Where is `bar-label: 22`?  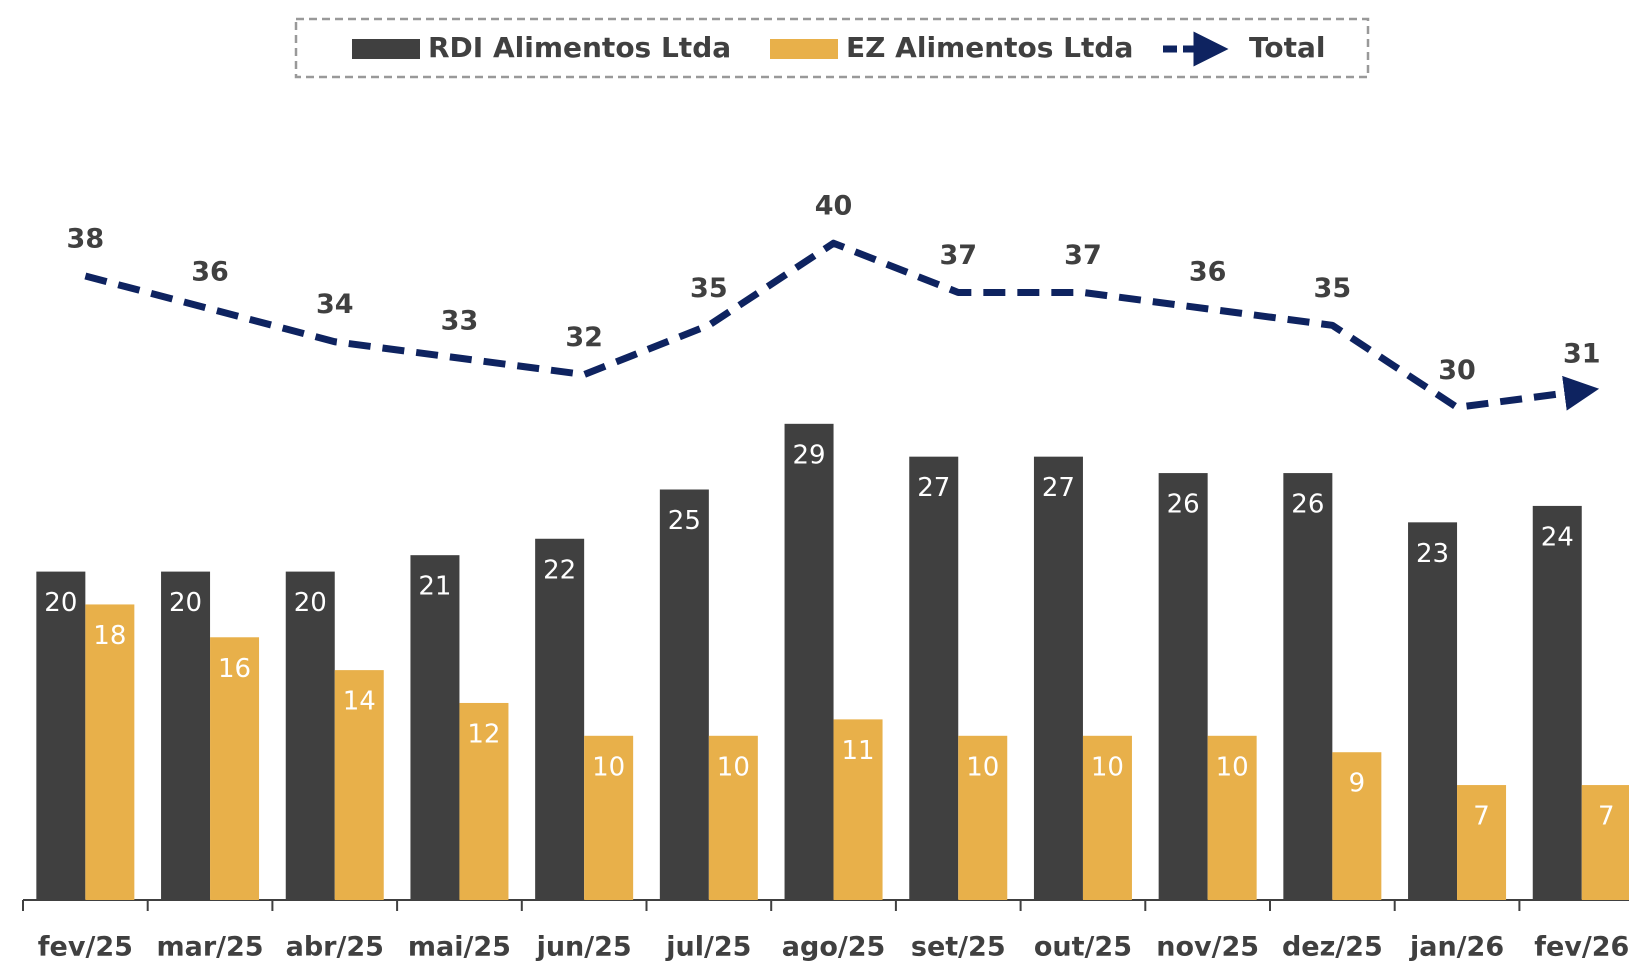 bar-label: 22 is located at coordinates (559, 570).